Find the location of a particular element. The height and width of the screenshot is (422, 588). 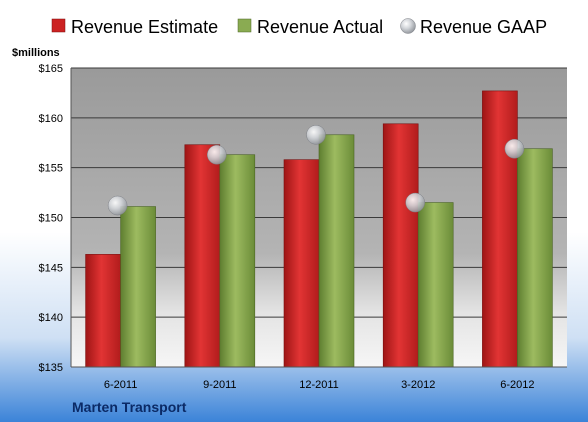

y-tick-label: $155 is located at coordinates (51, 169).